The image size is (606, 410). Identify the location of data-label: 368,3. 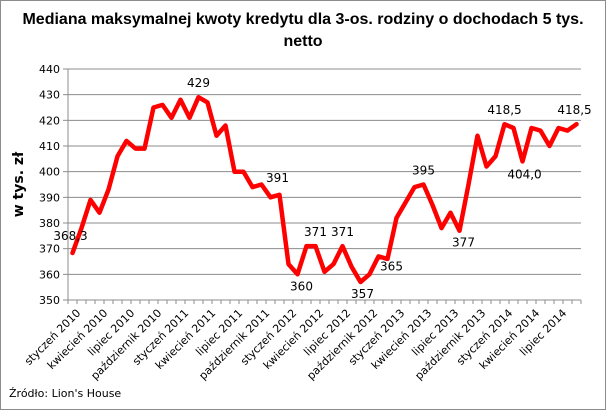
(70, 236).